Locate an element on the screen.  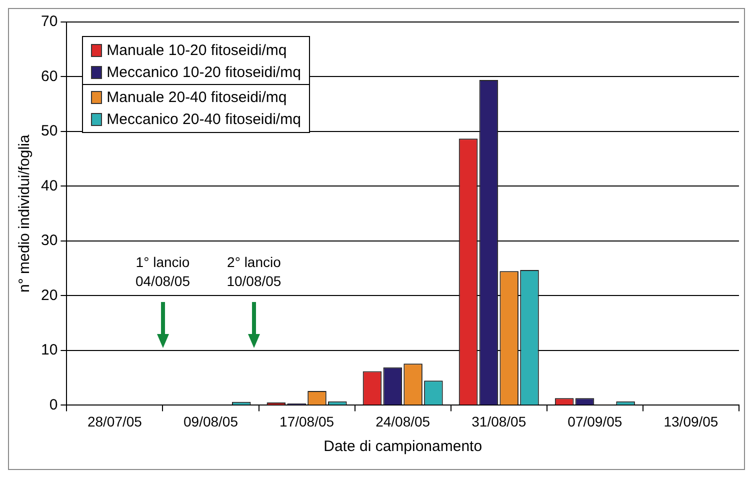
legend-label: Manuale 20-40 fitoseidi/mq is located at coordinates (196, 97).